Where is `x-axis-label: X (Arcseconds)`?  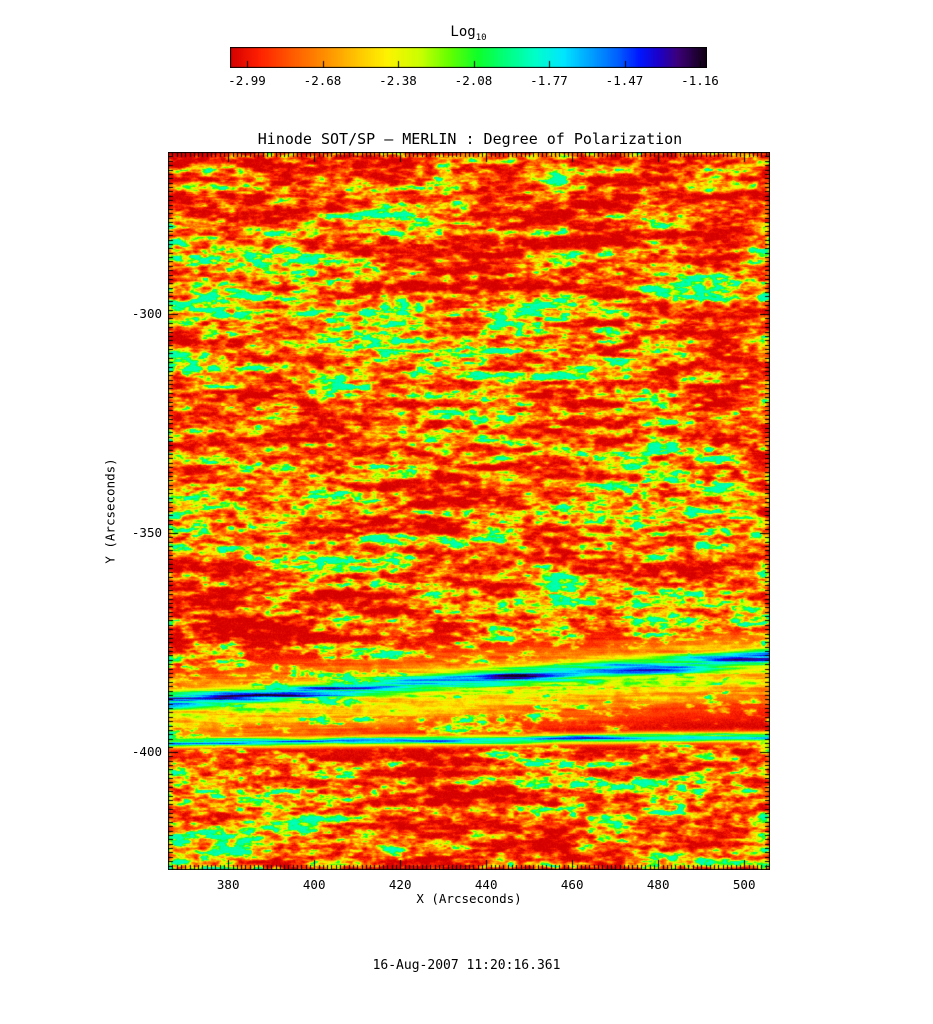 x-axis-label: X (Arcseconds) is located at coordinates (469, 898).